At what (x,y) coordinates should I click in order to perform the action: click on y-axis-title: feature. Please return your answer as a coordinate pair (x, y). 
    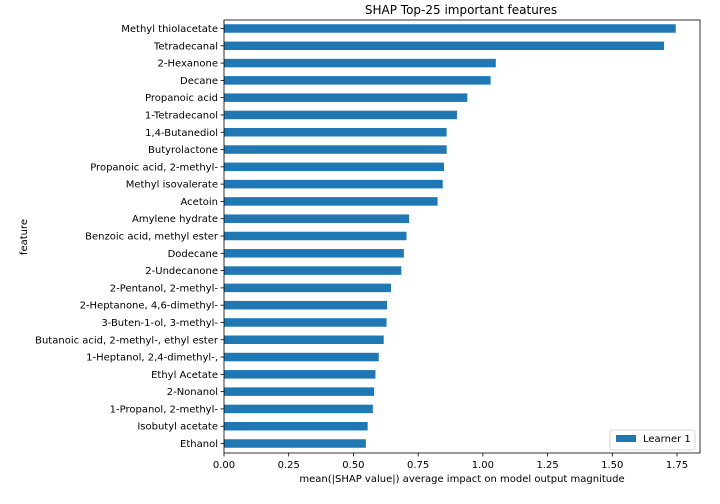
    Looking at the image, I should click on (24, 237).